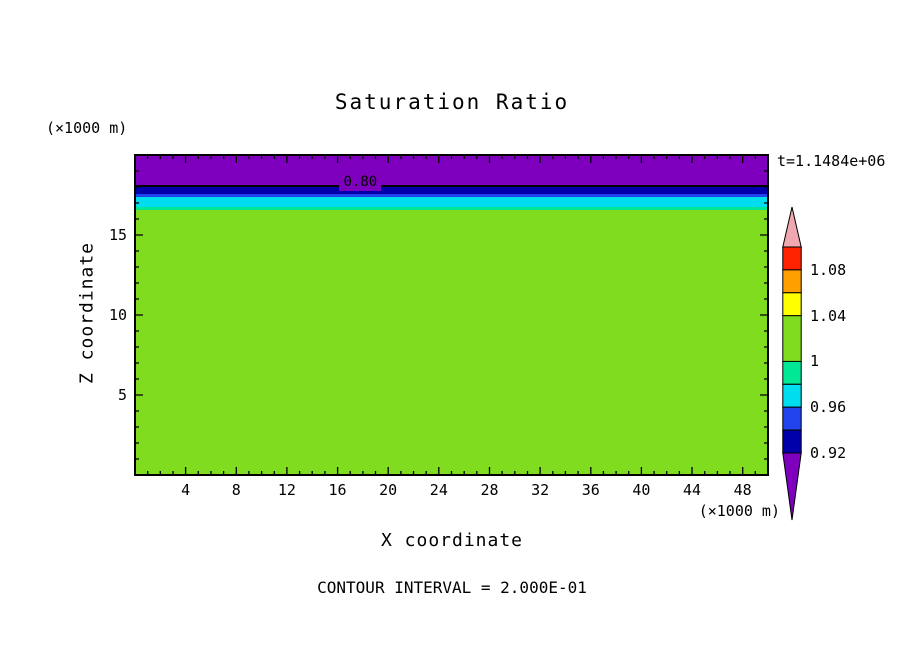  What do you see at coordinates (360, 182) in the screenshot?
I see `contour-line-label: 0.80` at bounding box center [360, 182].